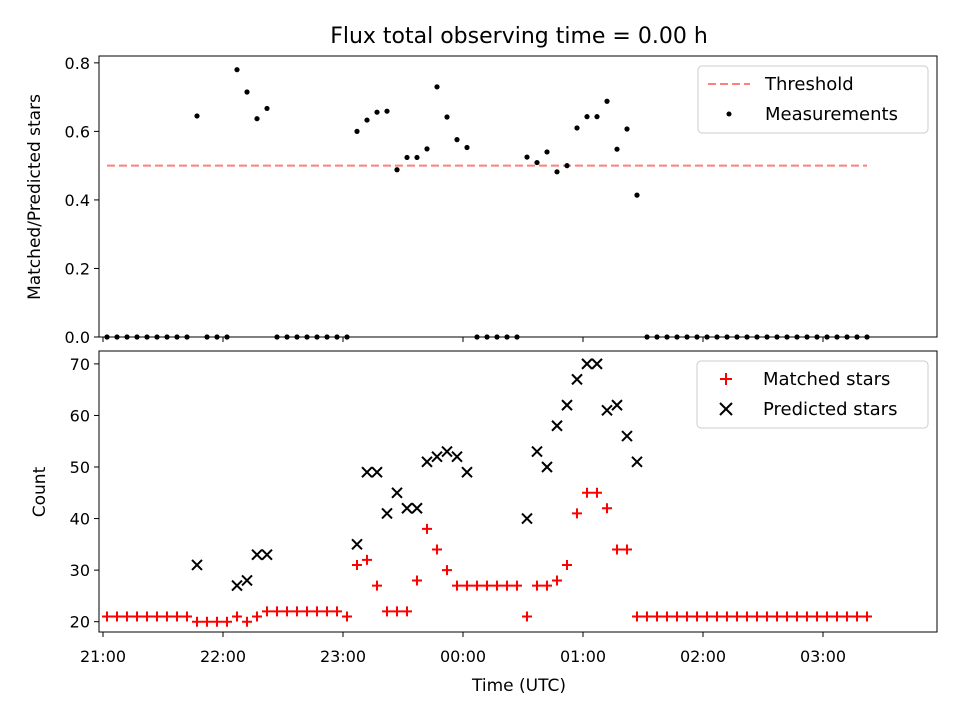 The width and height of the screenshot is (960, 720). What do you see at coordinates (77, 63) in the screenshot?
I see `top-y-tick-label: 0.8` at bounding box center [77, 63].